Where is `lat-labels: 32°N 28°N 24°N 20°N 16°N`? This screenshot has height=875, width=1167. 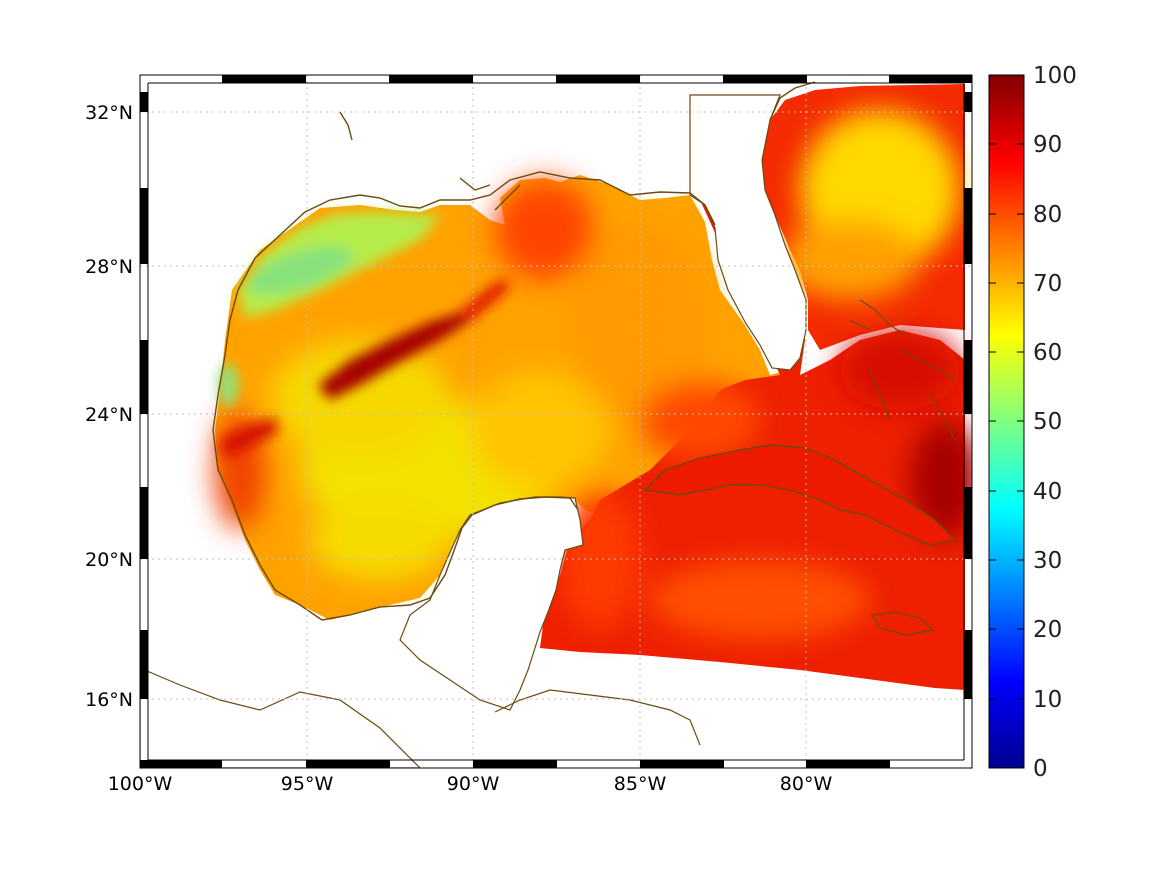 lat-labels: 32°N 28°N 24°N 20°N 16°N is located at coordinates (109, 406).